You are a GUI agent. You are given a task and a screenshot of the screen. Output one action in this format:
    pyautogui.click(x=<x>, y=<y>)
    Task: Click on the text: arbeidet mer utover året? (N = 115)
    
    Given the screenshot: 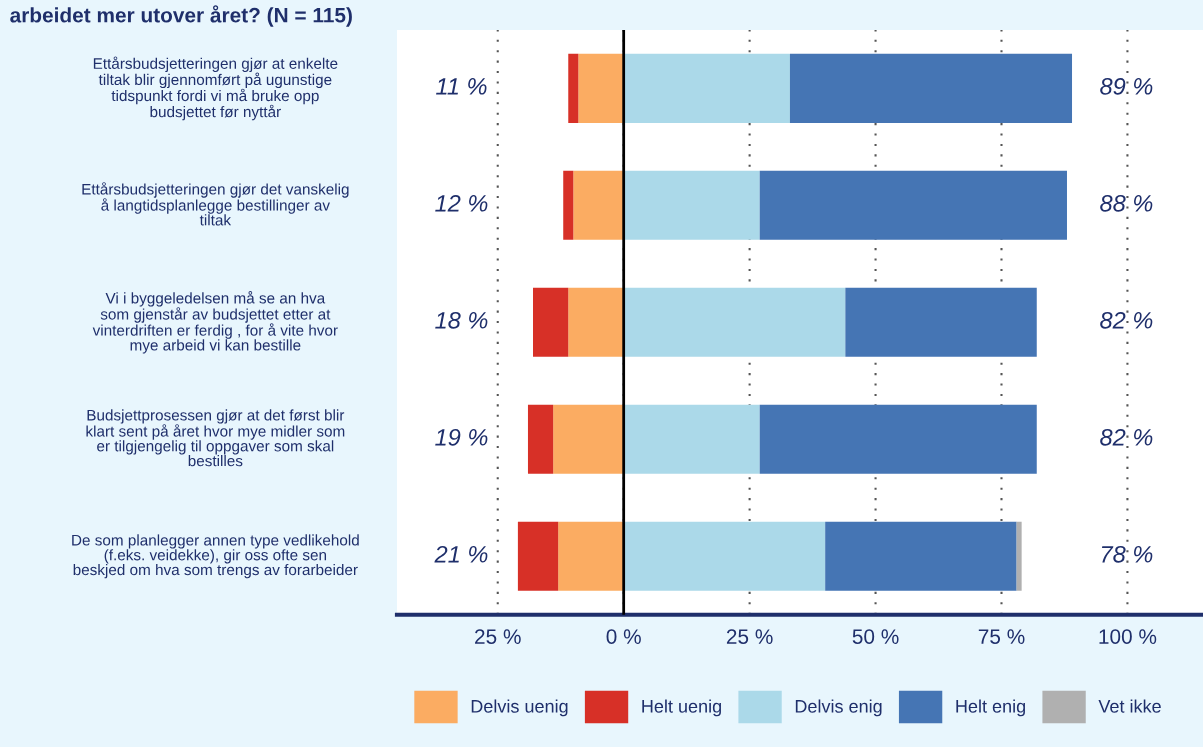 What is the action you would take?
    pyautogui.click(x=181, y=16)
    